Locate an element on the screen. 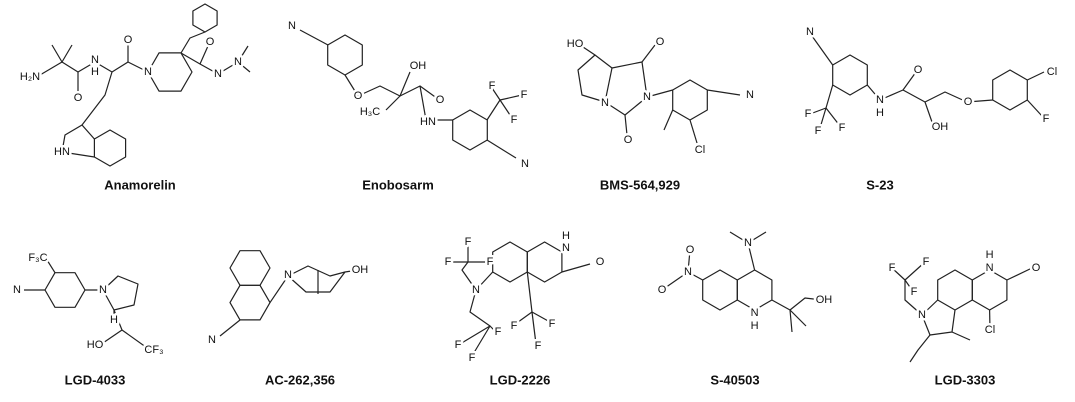  atom-label: HN is located at coordinates (62, 152).